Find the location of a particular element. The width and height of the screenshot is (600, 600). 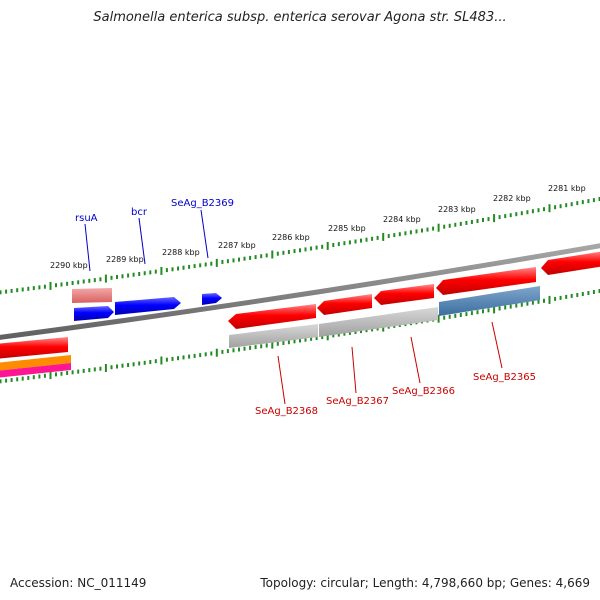

scale-label-2288: 2288 kbp is located at coordinates (181, 252).